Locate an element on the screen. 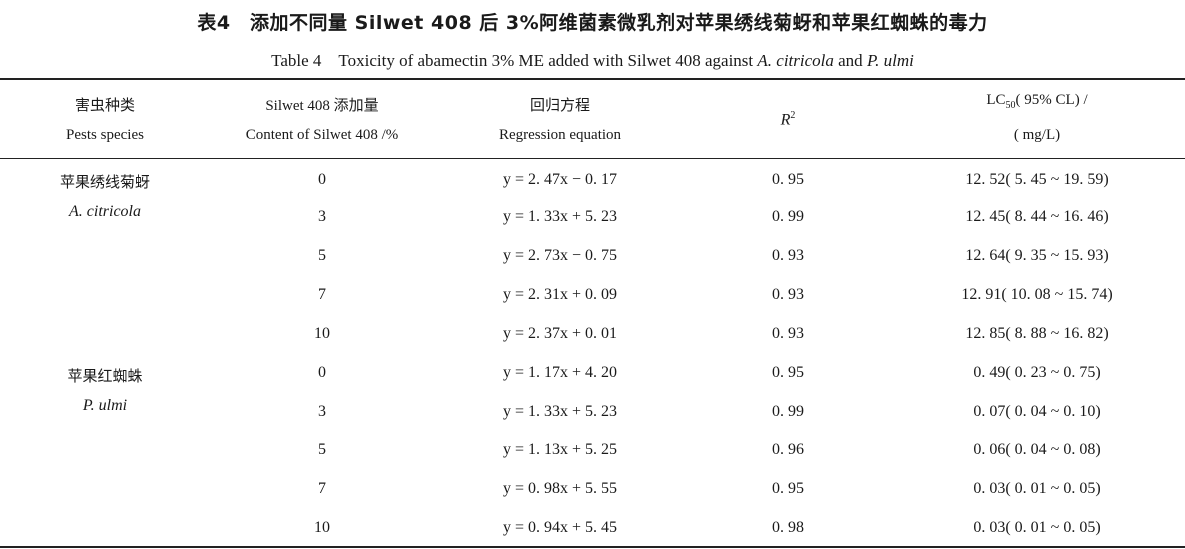 This screenshot has height=549, width=1185. top-rule is located at coordinates (592, 79).